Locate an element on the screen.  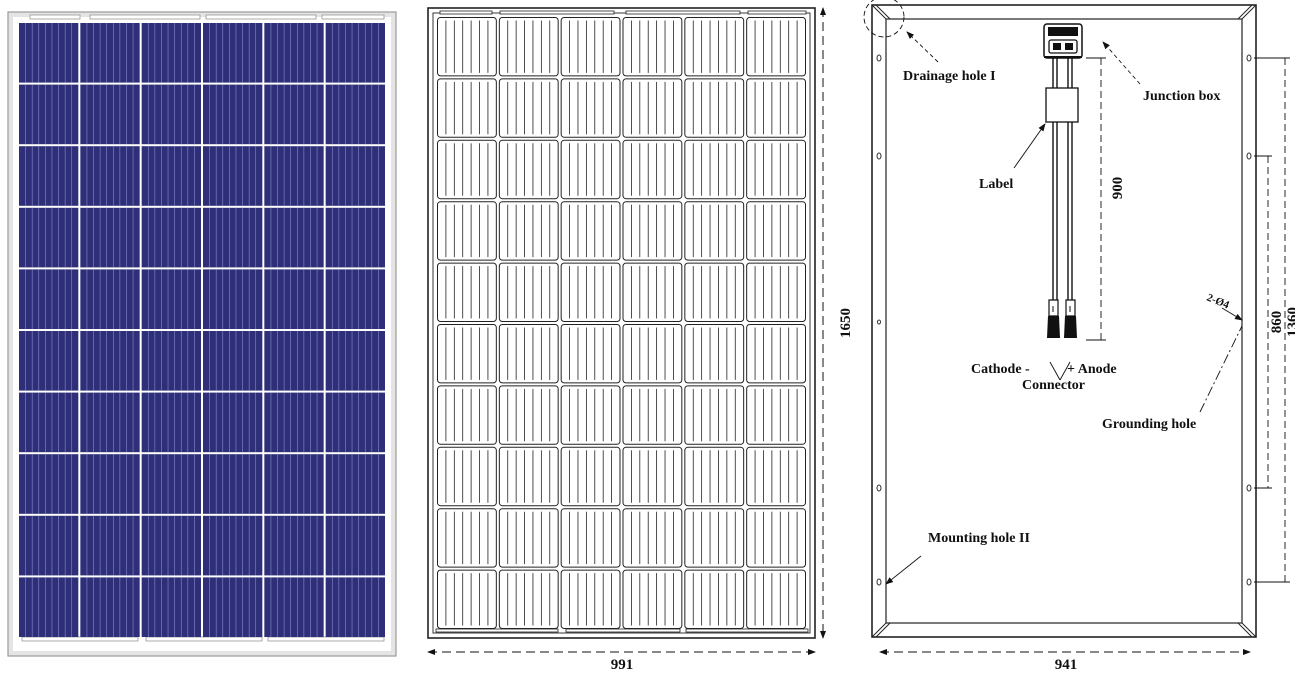
dim-1360-label: 1360 is located at coordinates (1290, 322).